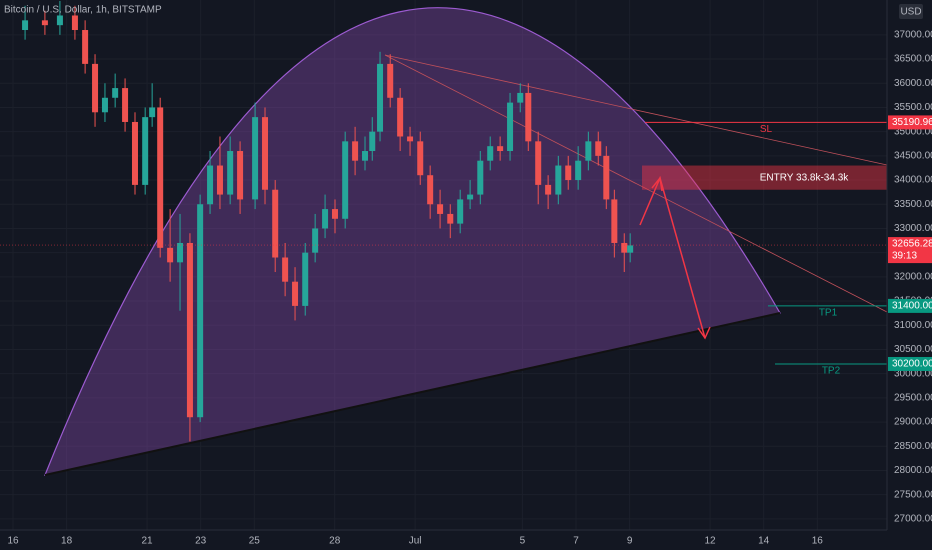  What do you see at coordinates (904, 256) in the screenshot?
I see `countdown: 39:13` at bounding box center [904, 256].